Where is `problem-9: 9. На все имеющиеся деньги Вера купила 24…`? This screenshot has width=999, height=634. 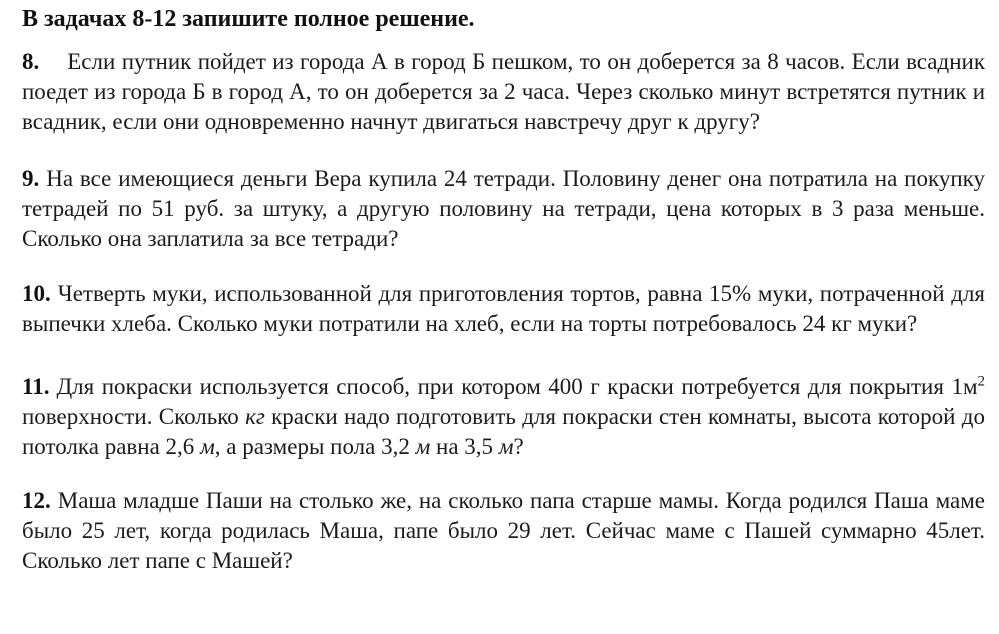 problem-9: 9. На все имеющиеся деньги Вера купила 24… is located at coordinates (503, 209).